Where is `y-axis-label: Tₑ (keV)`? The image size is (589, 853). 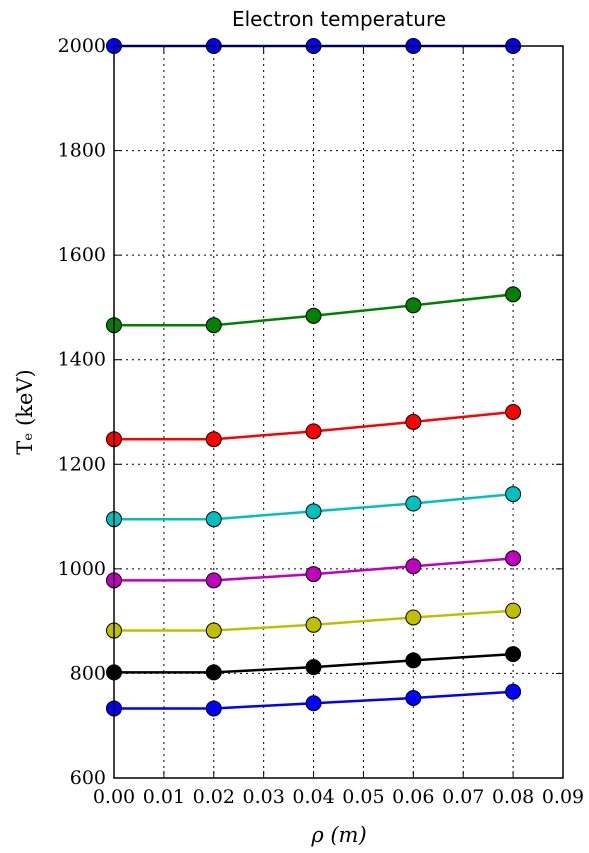
y-axis-label: Tₑ (keV) is located at coordinates (25, 412).